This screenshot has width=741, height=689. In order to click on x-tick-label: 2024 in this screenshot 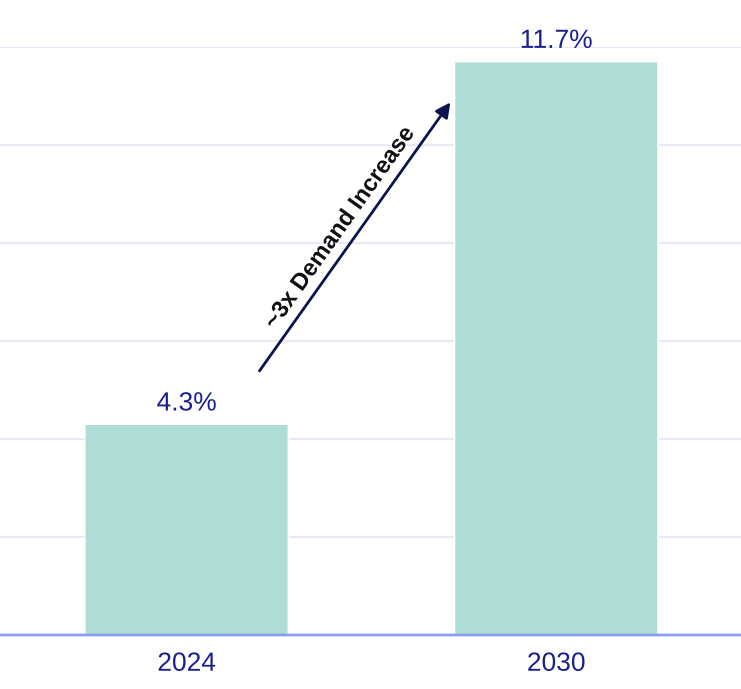, I will do `click(187, 662)`.